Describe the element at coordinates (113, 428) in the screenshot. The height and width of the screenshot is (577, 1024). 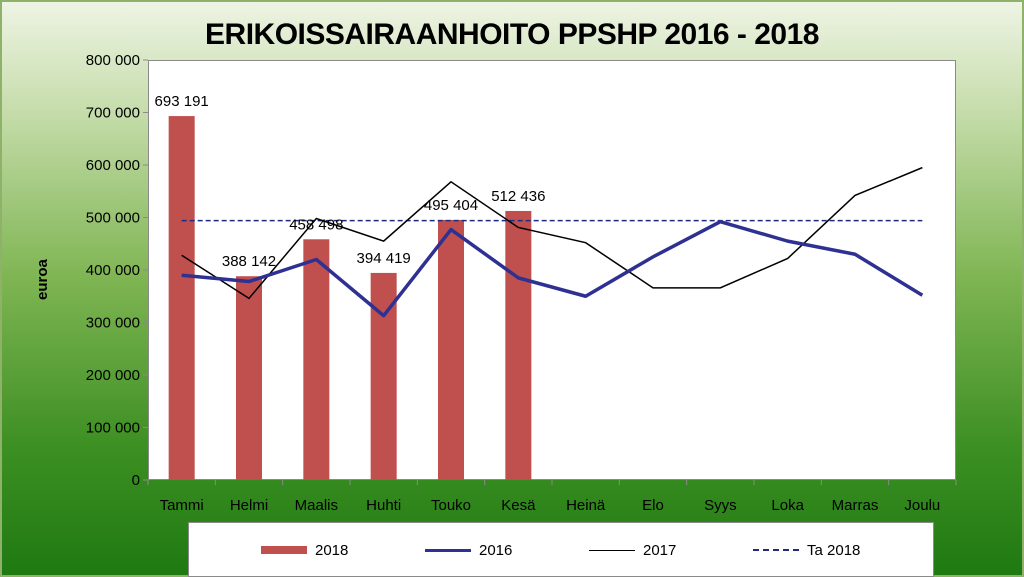
I see `y-tick-label: 100 000` at that location.